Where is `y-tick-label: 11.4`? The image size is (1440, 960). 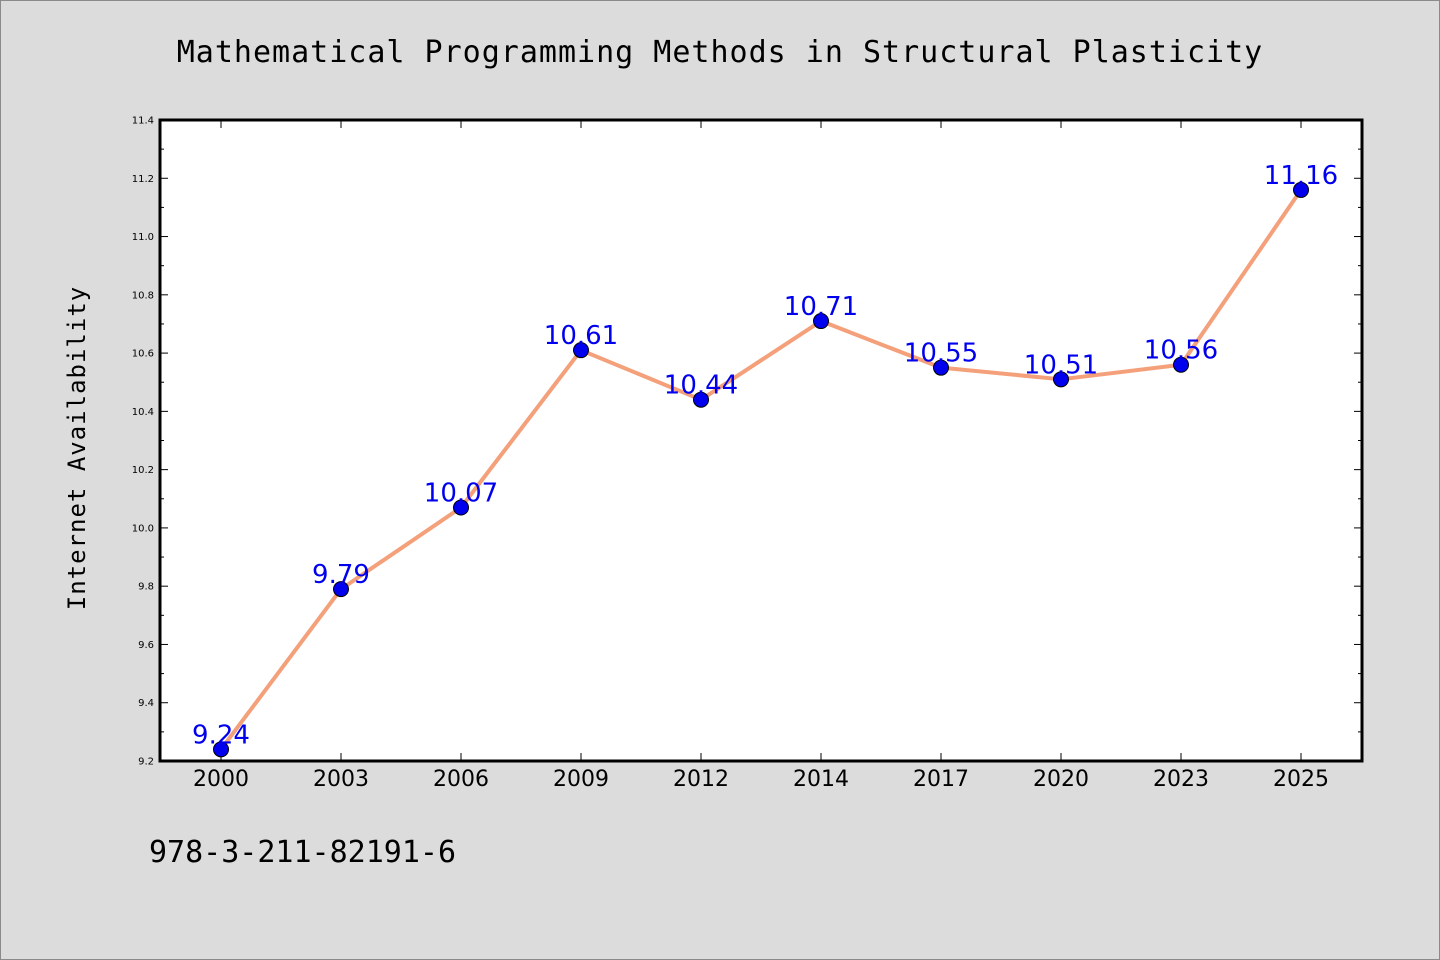 y-tick-label: 11.4 is located at coordinates (143, 121).